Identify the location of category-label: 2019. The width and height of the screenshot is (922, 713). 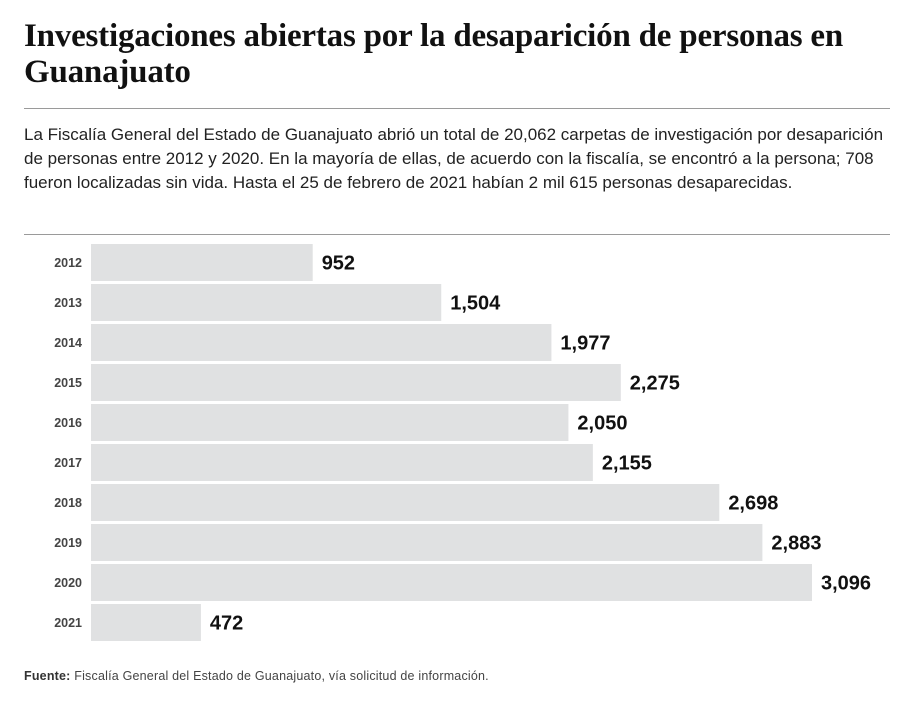
(68, 543).